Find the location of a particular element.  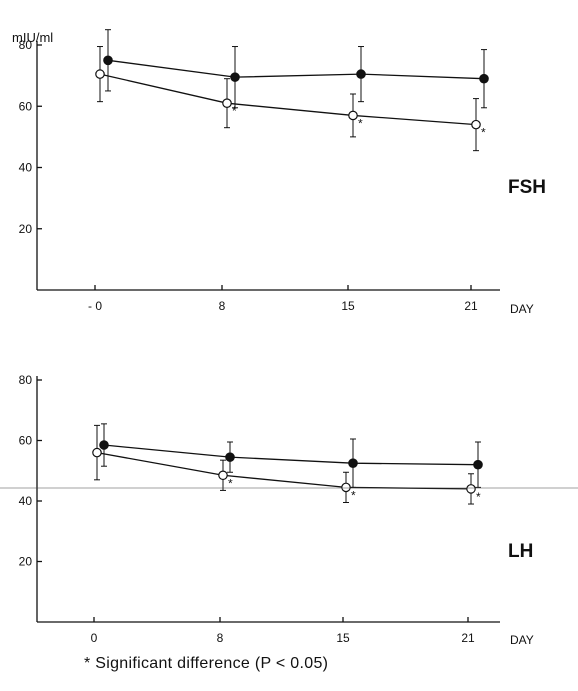

lh-x-tick-label-15: 15 is located at coordinates (343, 638).